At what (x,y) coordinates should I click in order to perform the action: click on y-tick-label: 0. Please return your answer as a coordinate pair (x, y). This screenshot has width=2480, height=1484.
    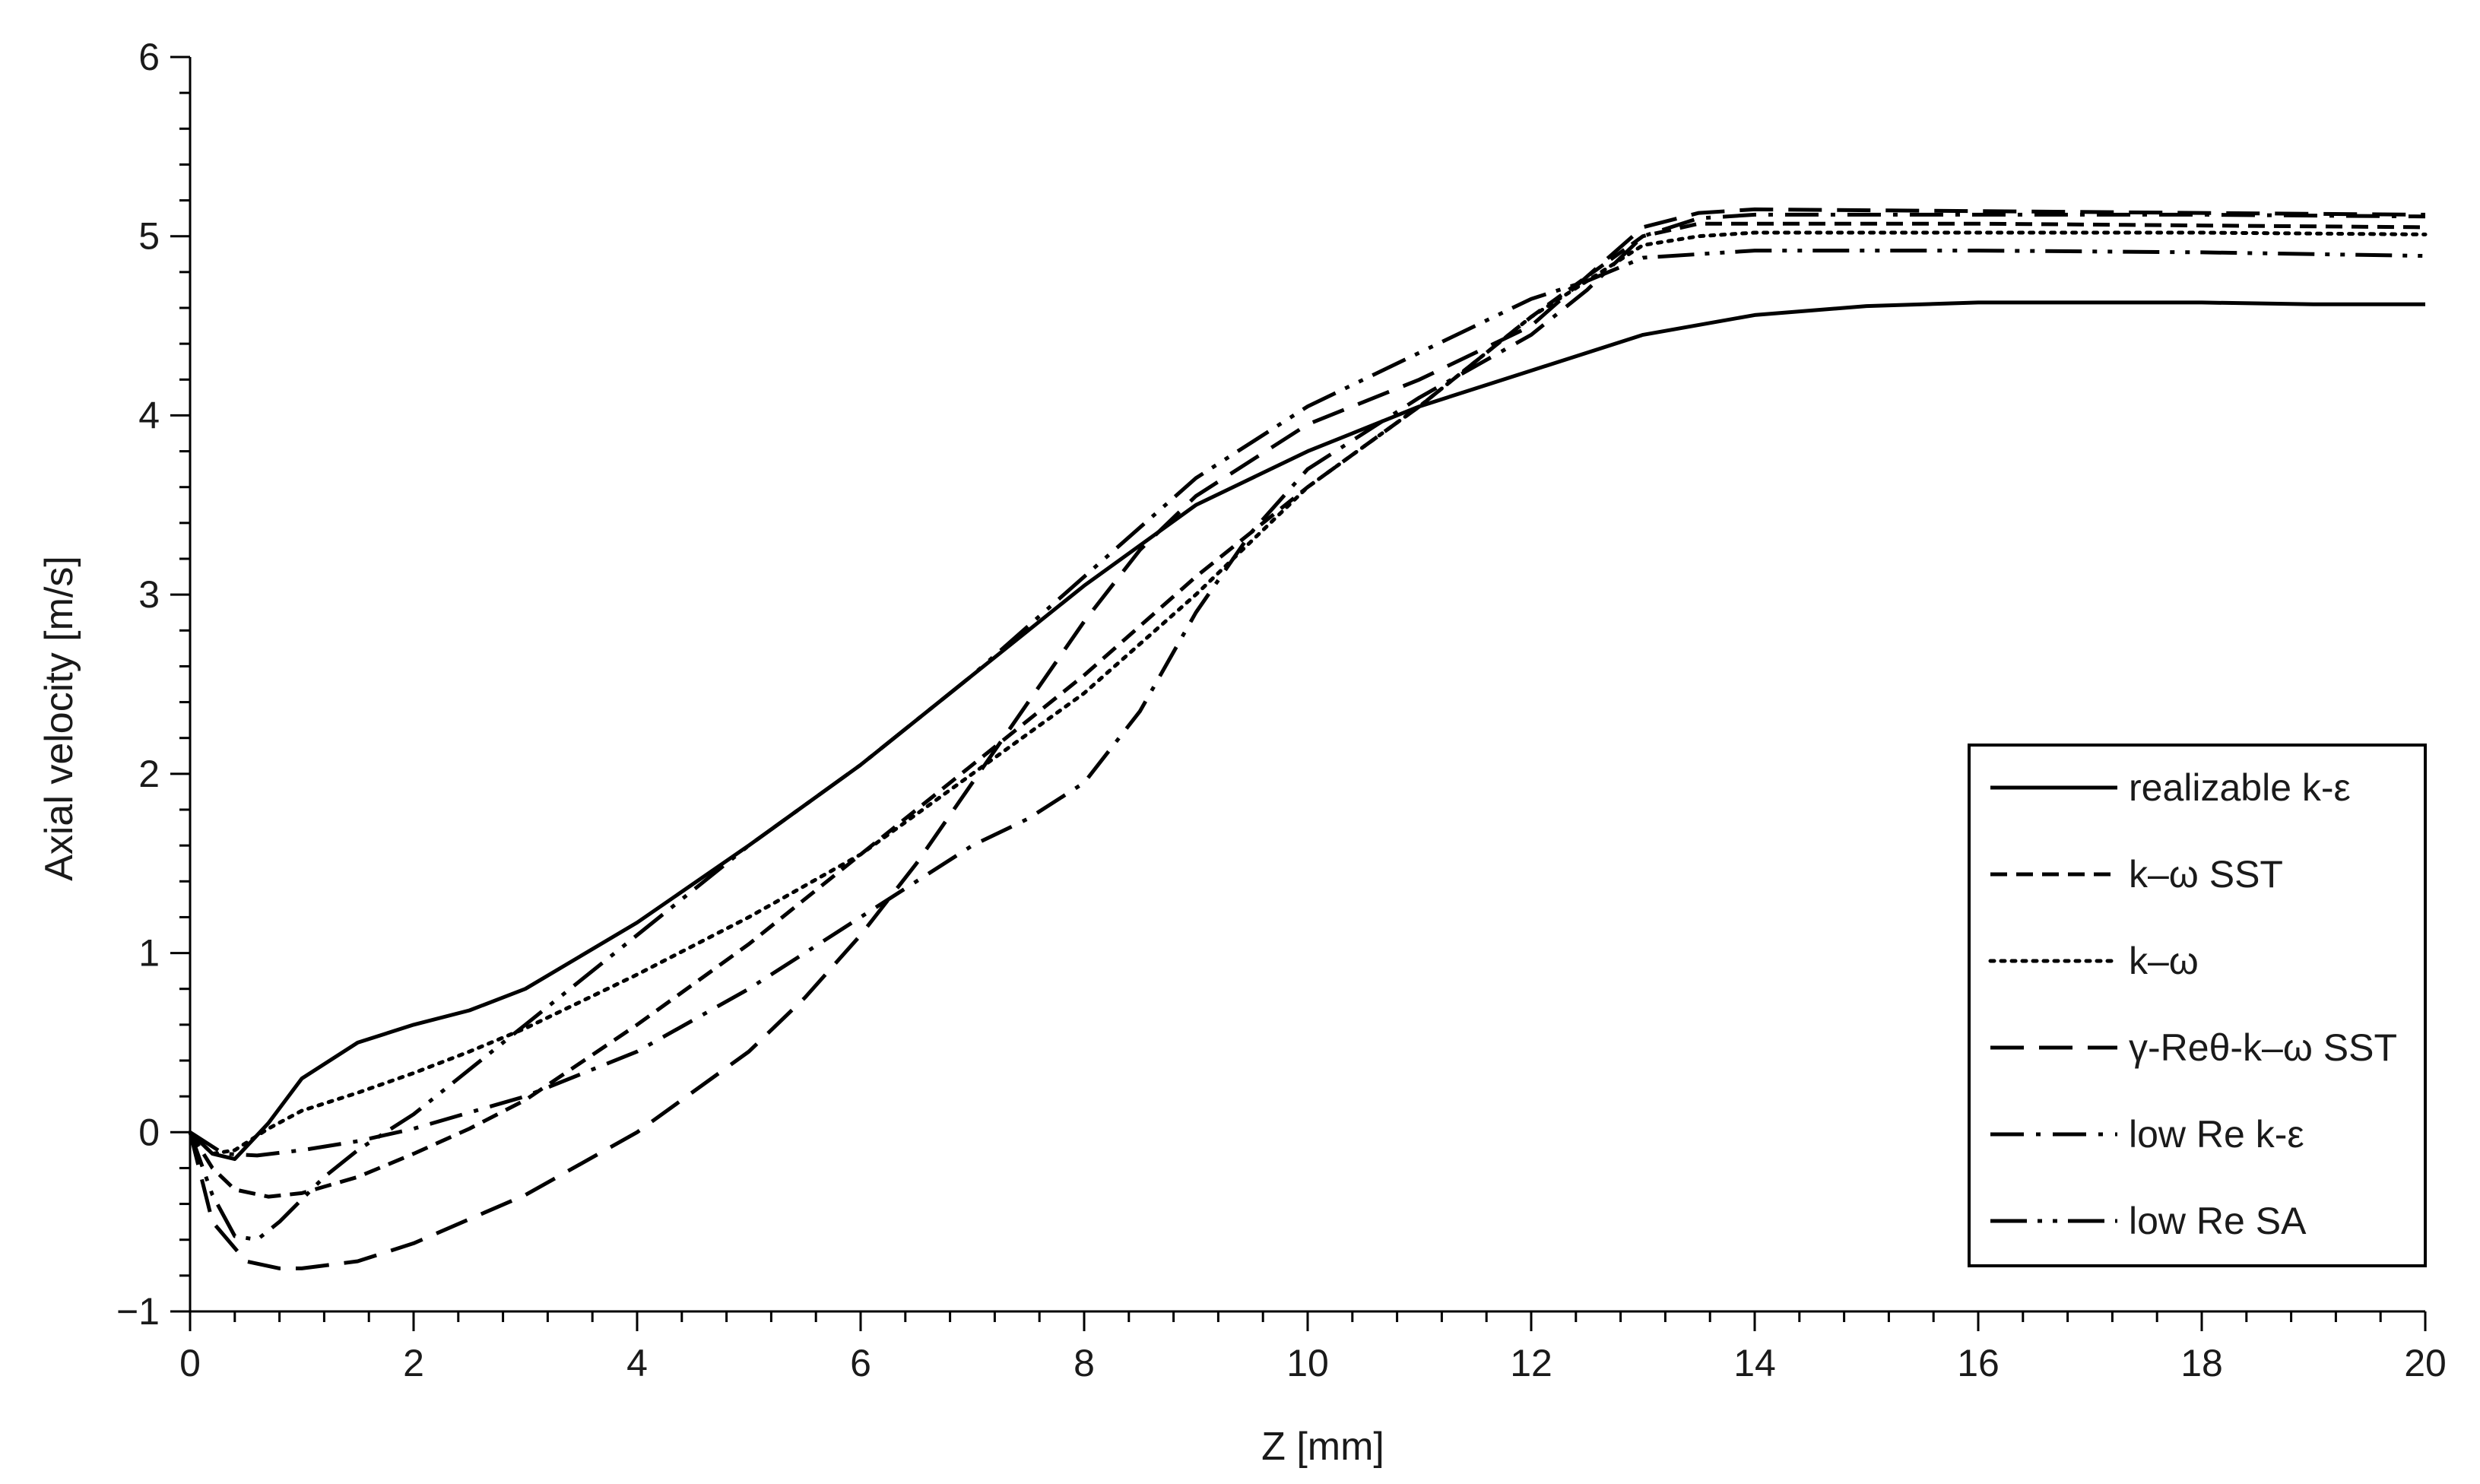
    Looking at the image, I should click on (149, 1132).